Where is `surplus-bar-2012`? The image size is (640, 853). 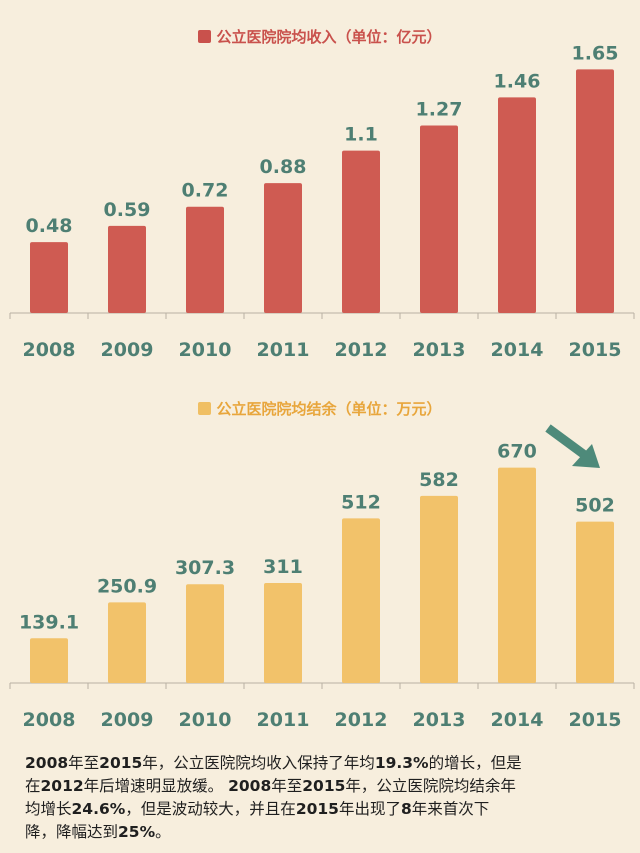 surplus-bar-2012 is located at coordinates (361, 600).